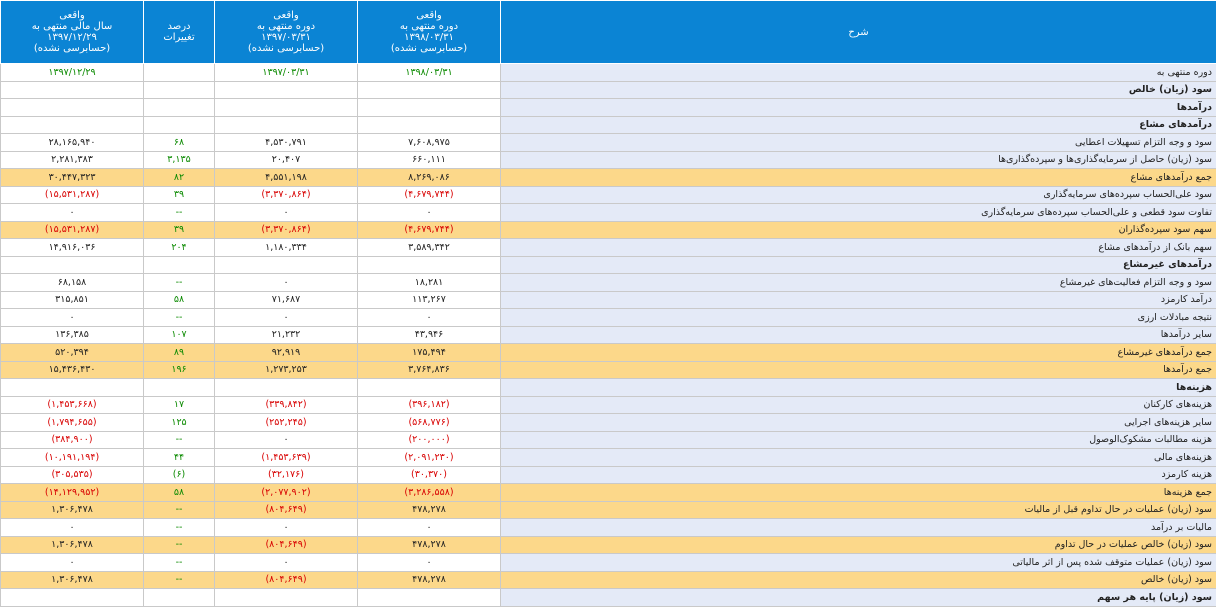 This screenshot has height=607, width=1216. I want to click on cell-period-1397: ۷۱,۶۸۷, so click(286, 300).